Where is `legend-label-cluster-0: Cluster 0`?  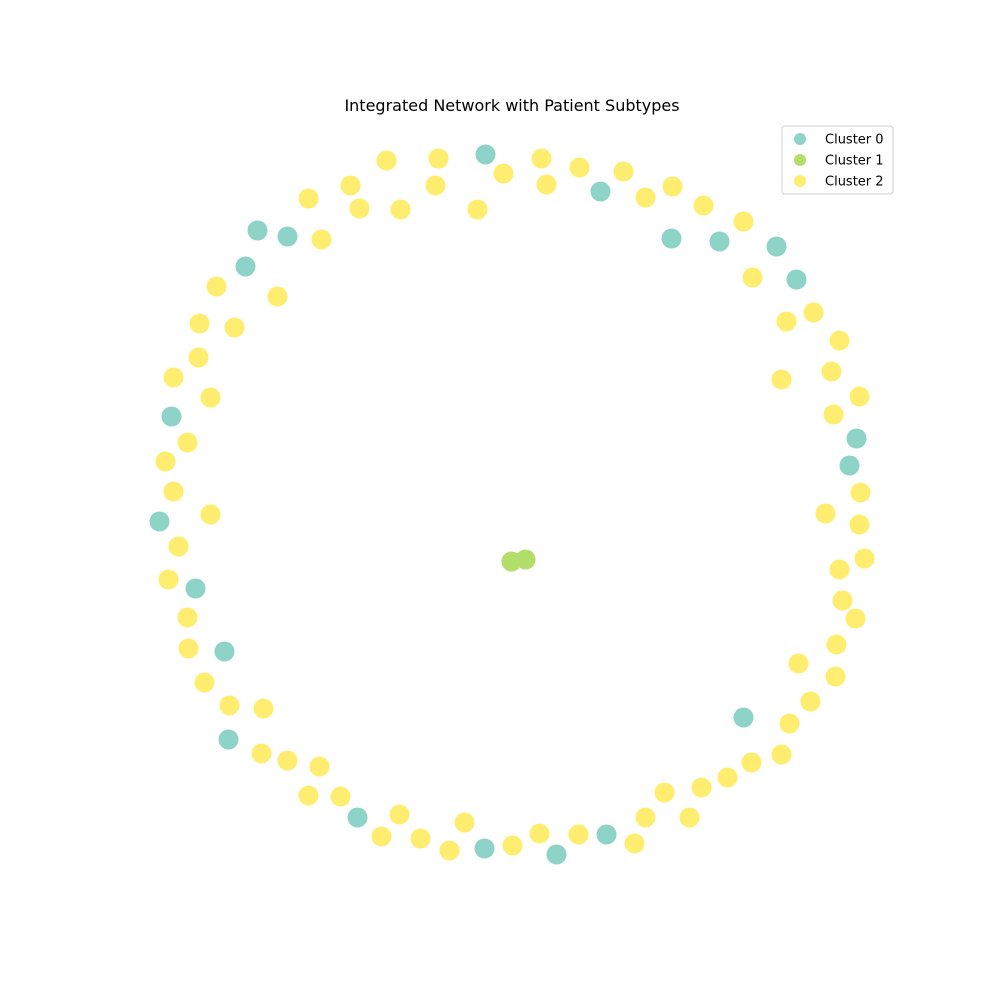
legend-label-cluster-0: Cluster 0 is located at coordinates (854, 140).